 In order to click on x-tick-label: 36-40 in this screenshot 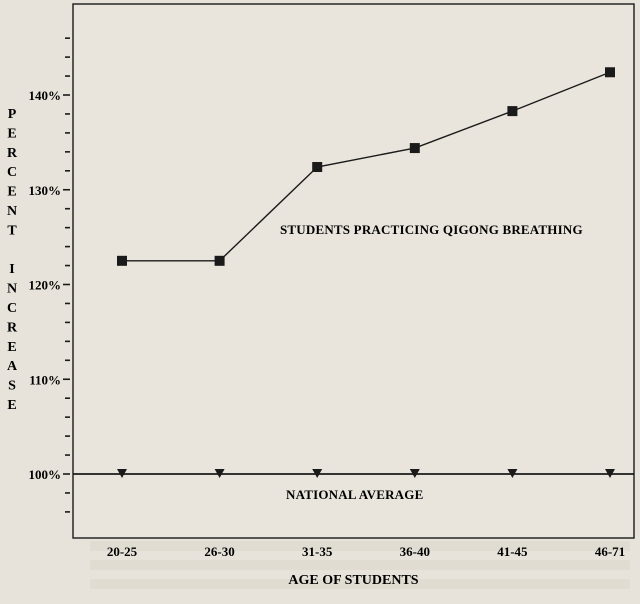, I will do `click(415, 551)`.